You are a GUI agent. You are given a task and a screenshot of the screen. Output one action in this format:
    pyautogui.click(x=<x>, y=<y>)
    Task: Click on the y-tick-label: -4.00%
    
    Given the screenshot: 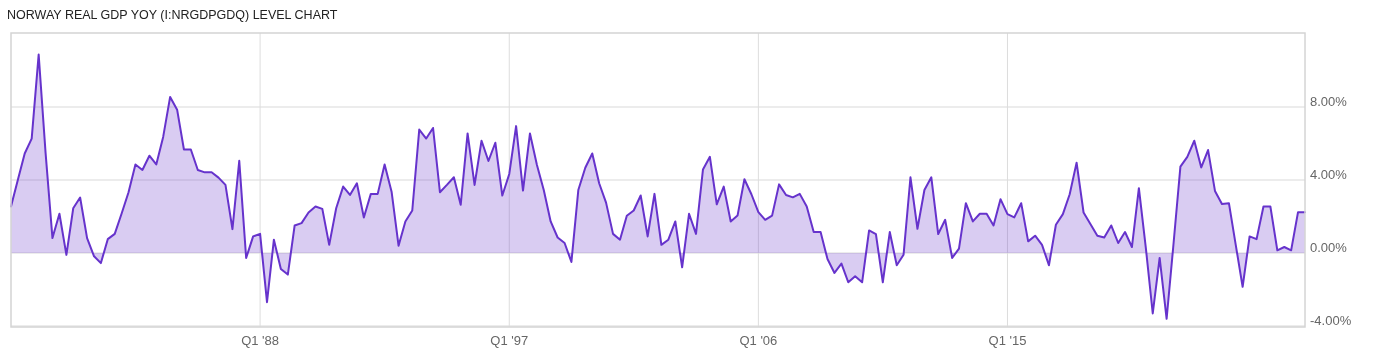 What is the action you would take?
    pyautogui.click(x=1331, y=320)
    